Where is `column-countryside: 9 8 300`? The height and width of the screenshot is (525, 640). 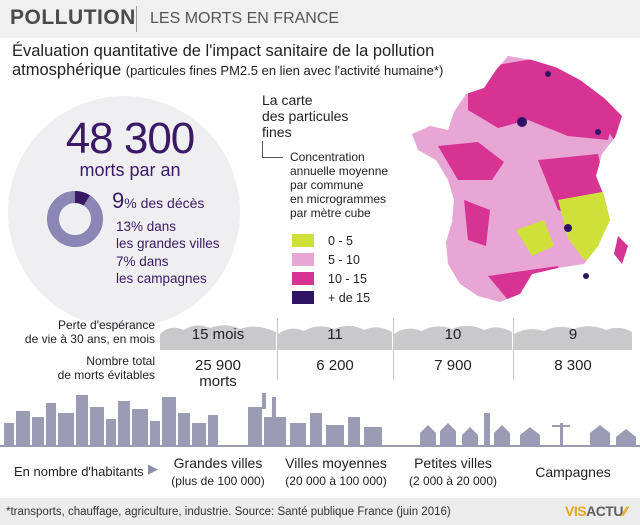
column-countryside: 9 8 300 is located at coordinates (573, 357).